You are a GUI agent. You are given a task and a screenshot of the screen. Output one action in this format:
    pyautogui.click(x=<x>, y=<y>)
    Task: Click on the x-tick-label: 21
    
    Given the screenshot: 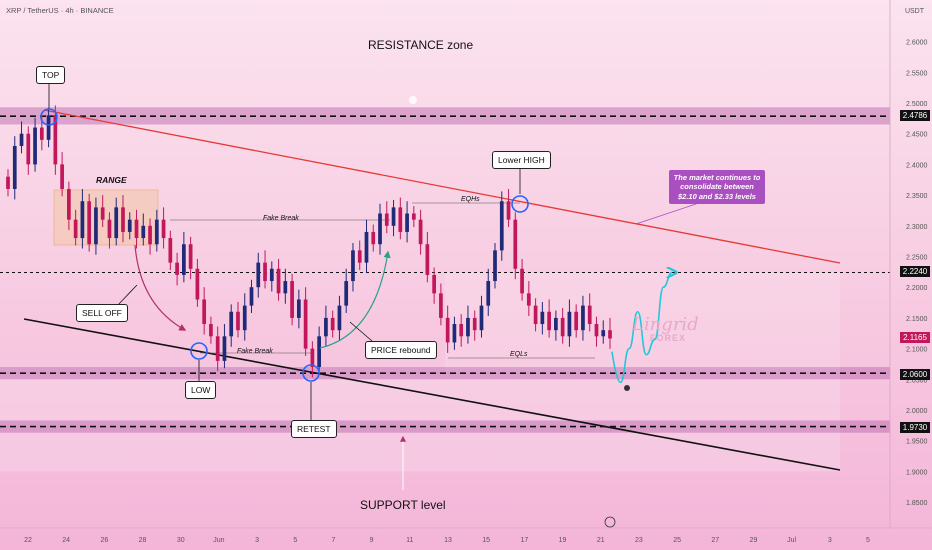 What is the action you would take?
    pyautogui.click(x=601, y=540)
    